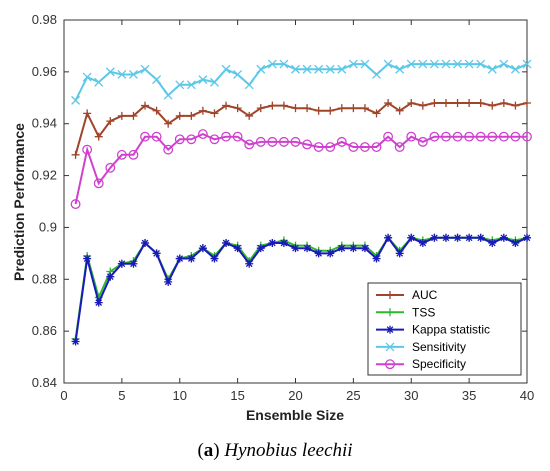 The width and height of the screenshot is (550, 471). What do you see at coordinates (353, 395) in the screenshot?
I see `x-tick-label: 25` at bounding box center [353, 395].